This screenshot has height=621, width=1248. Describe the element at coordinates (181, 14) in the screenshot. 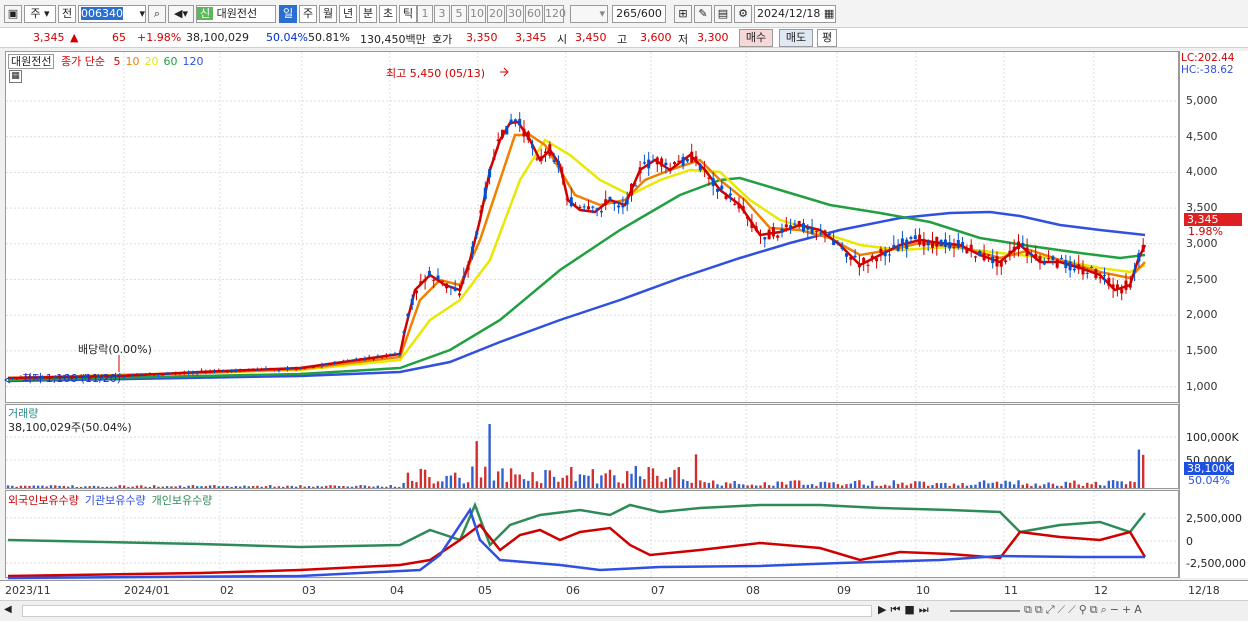

I see `speaker-icon: ◀▾` at that location.